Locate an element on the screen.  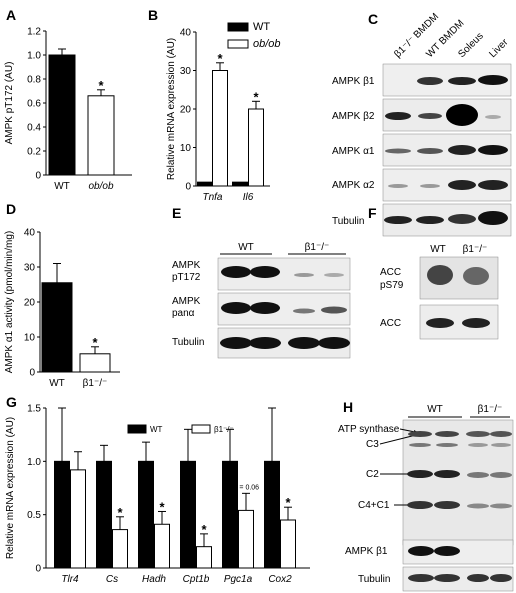
y-tick-label: 20 is located at coordinates (186, 110).